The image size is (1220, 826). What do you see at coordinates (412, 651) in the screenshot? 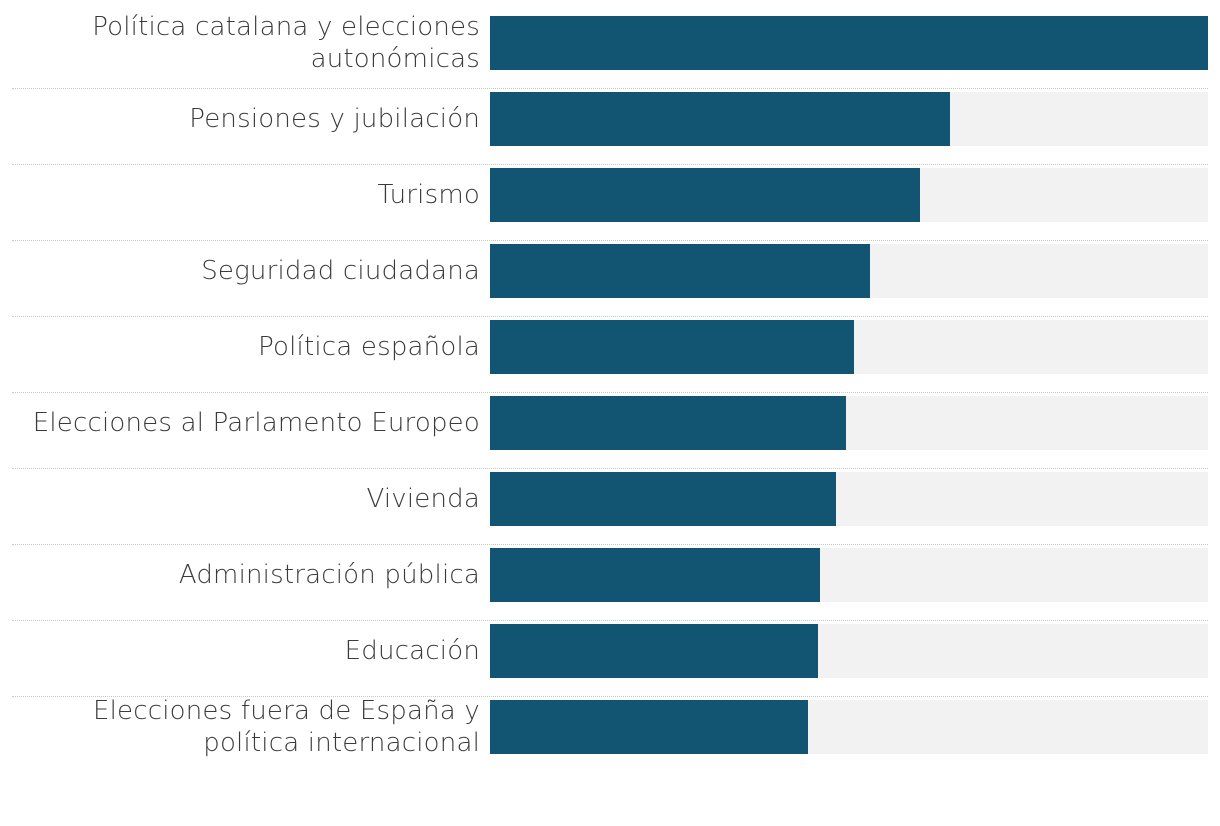
I see `category-label: Educación` at bounding box center [412, 651].